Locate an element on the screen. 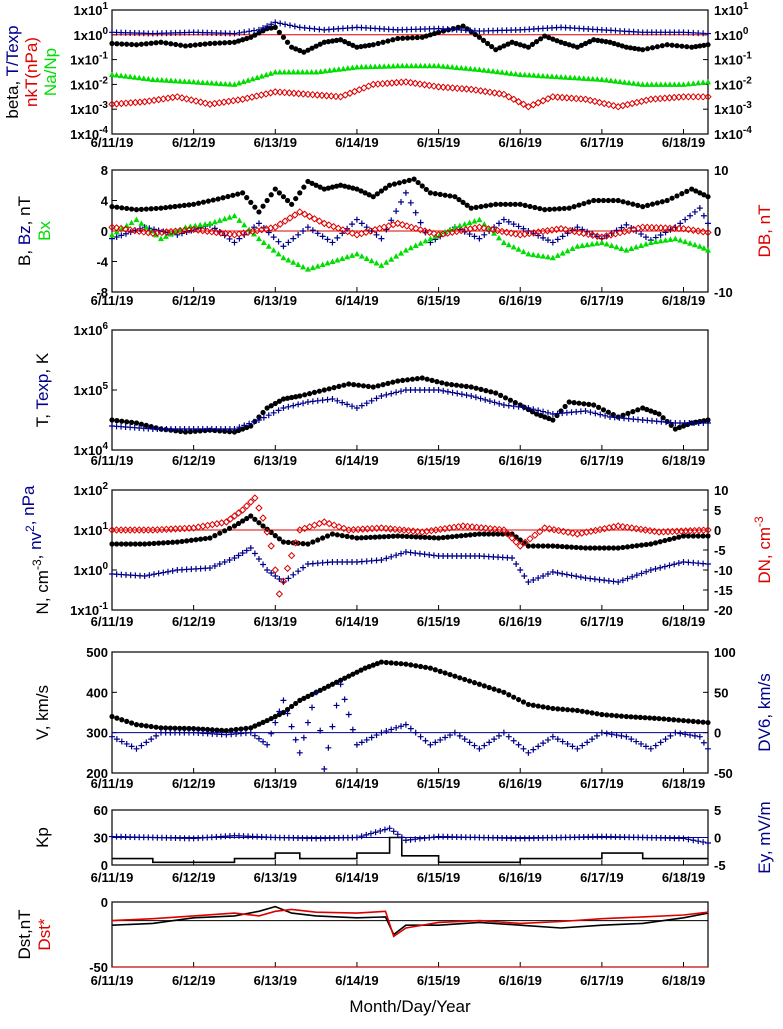 The height and width of the screenshot is (1029, 783). left-tick-label-beta: 1x10⁻⁴ is located at coordinates (89, 133).